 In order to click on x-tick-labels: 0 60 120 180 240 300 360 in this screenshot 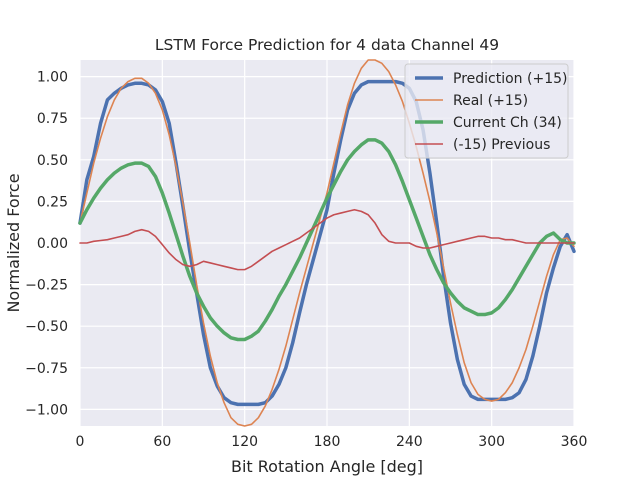, I will do `click(332, 442)`.